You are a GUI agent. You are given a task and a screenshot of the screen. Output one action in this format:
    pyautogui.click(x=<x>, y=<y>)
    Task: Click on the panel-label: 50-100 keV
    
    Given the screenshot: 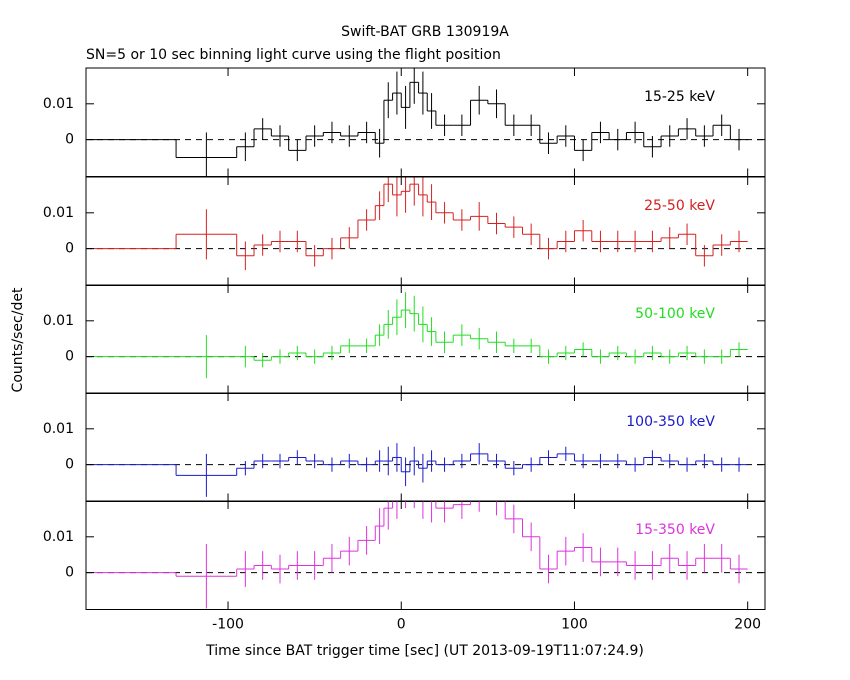 What is the action you would take?
    pyautogui.click(x=675, y=314)
    